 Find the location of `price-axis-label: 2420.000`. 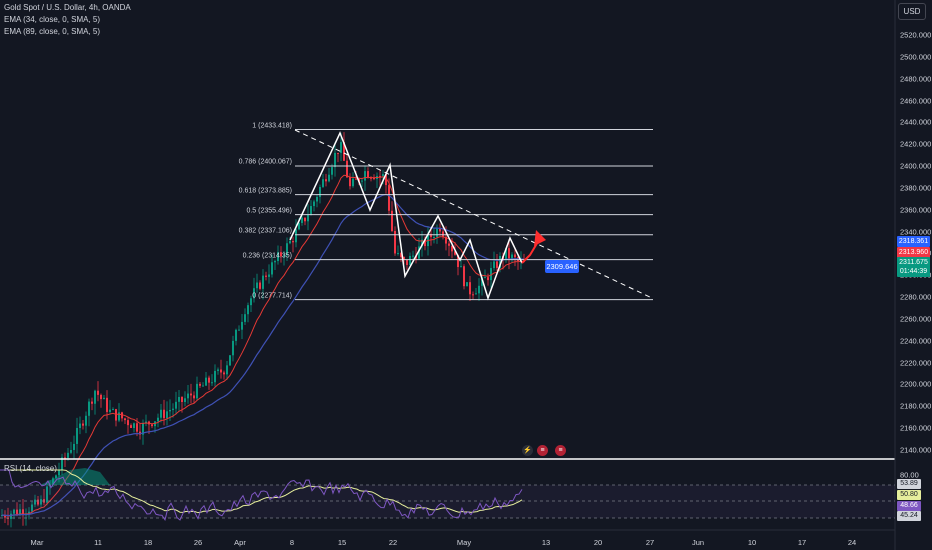

price-axis-label: 2420.000 is located at coordinates (916, 144).